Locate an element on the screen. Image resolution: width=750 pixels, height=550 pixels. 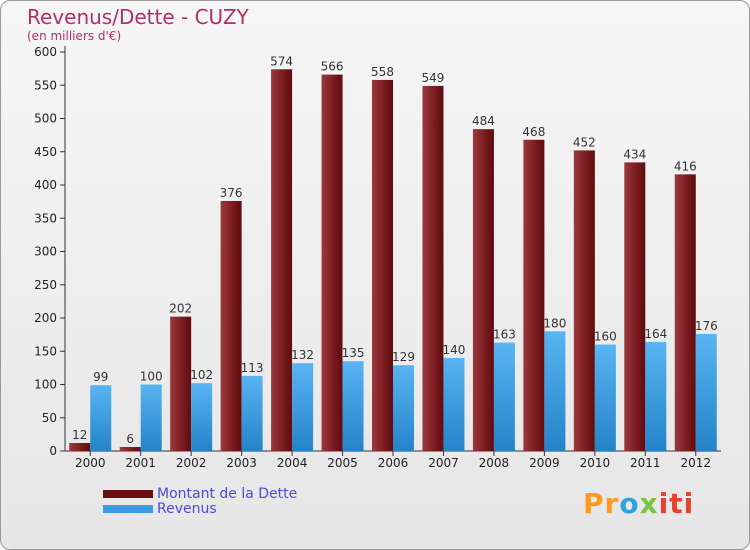
value-label-revenus: 129 is located at coordinates (403, 357).